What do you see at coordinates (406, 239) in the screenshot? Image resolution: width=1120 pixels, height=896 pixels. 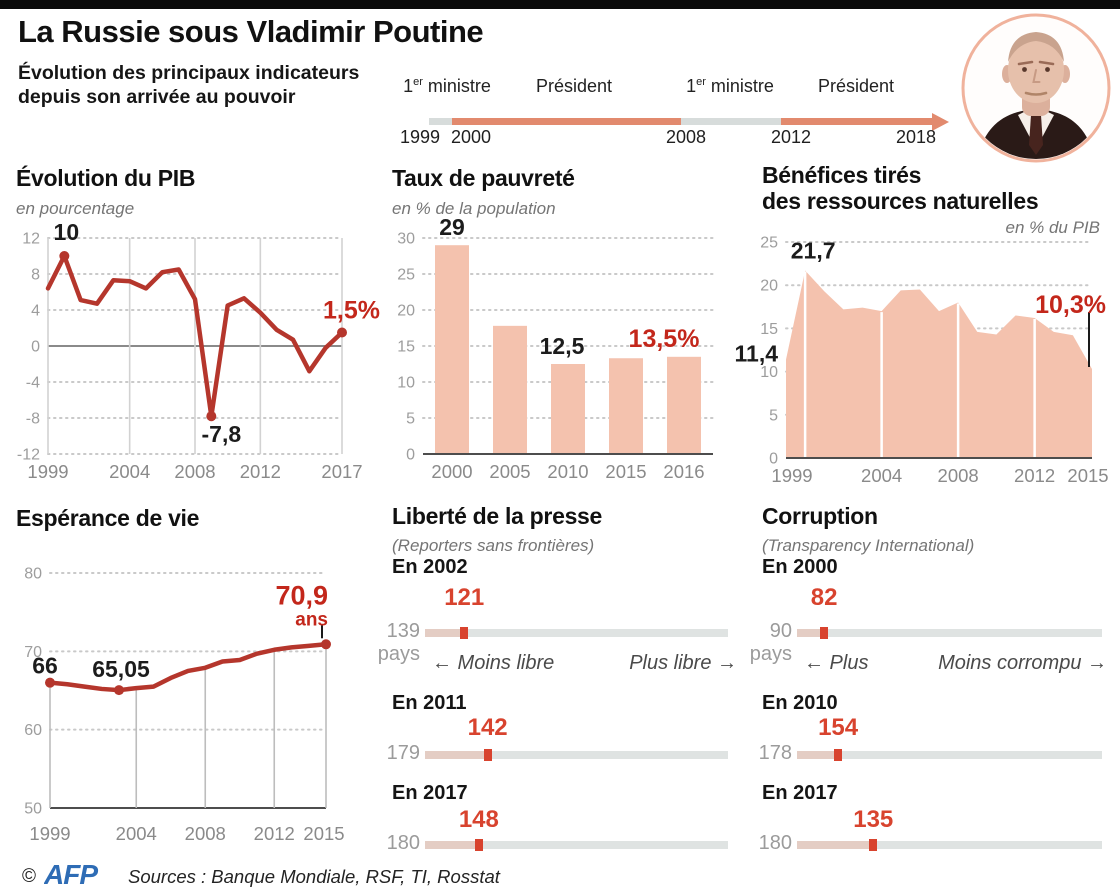 I see `svg-text: 30` at bounding box center [406, 239].